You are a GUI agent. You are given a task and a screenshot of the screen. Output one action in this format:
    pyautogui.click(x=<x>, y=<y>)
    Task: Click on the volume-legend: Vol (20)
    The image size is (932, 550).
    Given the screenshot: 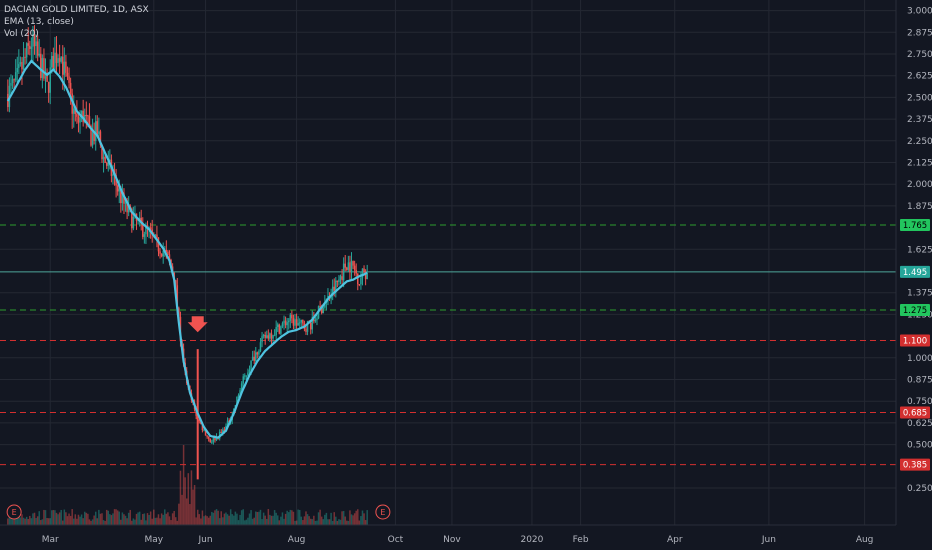 What is the action you would take?
    pyautogui.click(x=21, y=34)
    